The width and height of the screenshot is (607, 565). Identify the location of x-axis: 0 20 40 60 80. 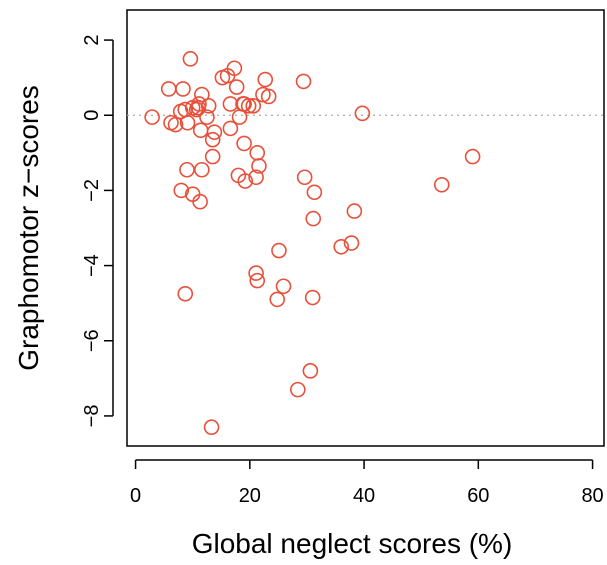
(367, 483).